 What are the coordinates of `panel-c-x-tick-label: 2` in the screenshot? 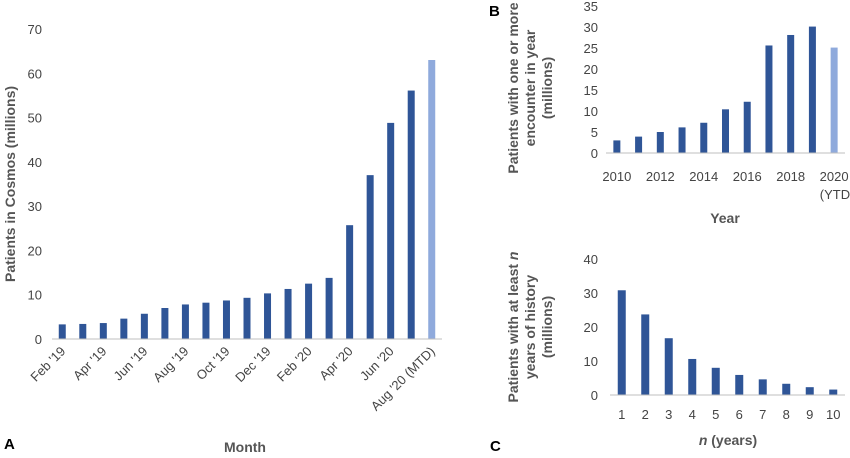 It's located at (645, 414).